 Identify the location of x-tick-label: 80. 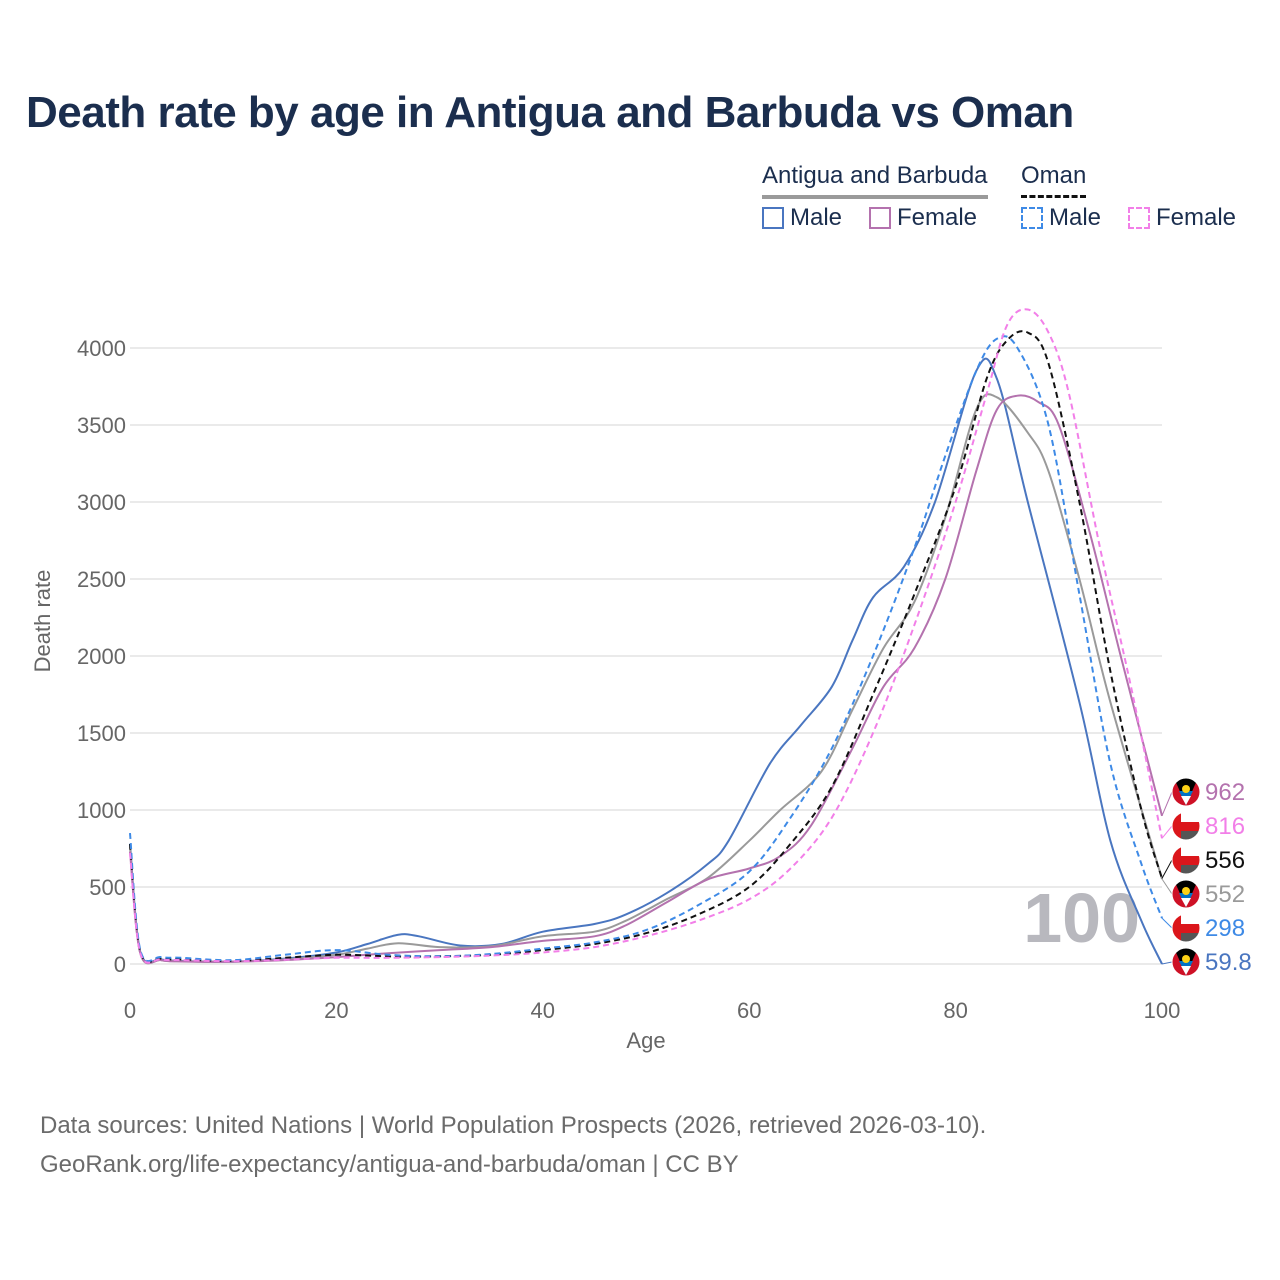
(955, 1010).